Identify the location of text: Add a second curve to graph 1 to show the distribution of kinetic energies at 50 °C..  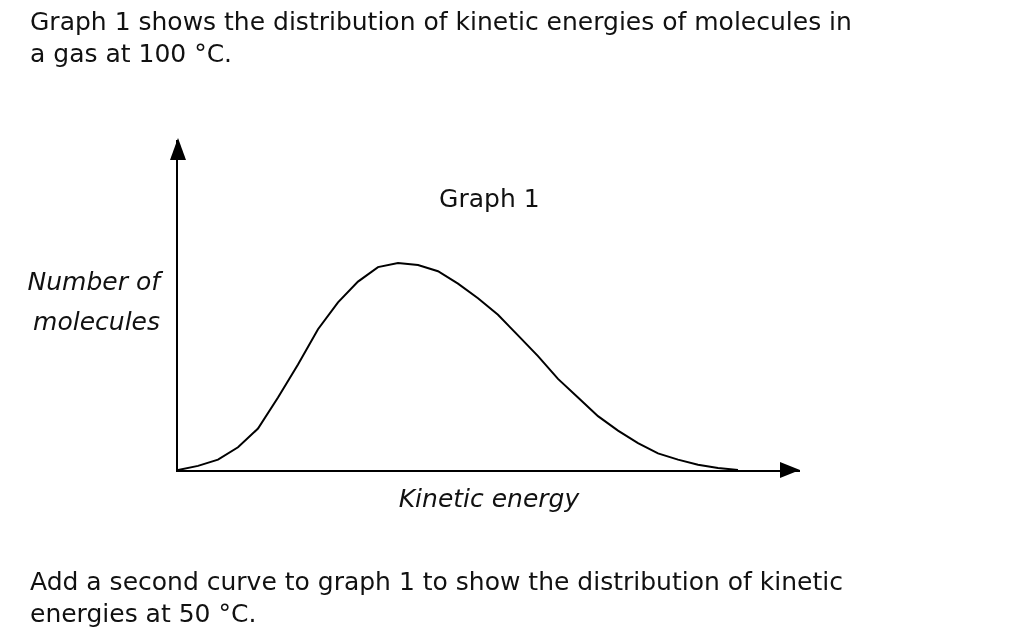
(437, 598).